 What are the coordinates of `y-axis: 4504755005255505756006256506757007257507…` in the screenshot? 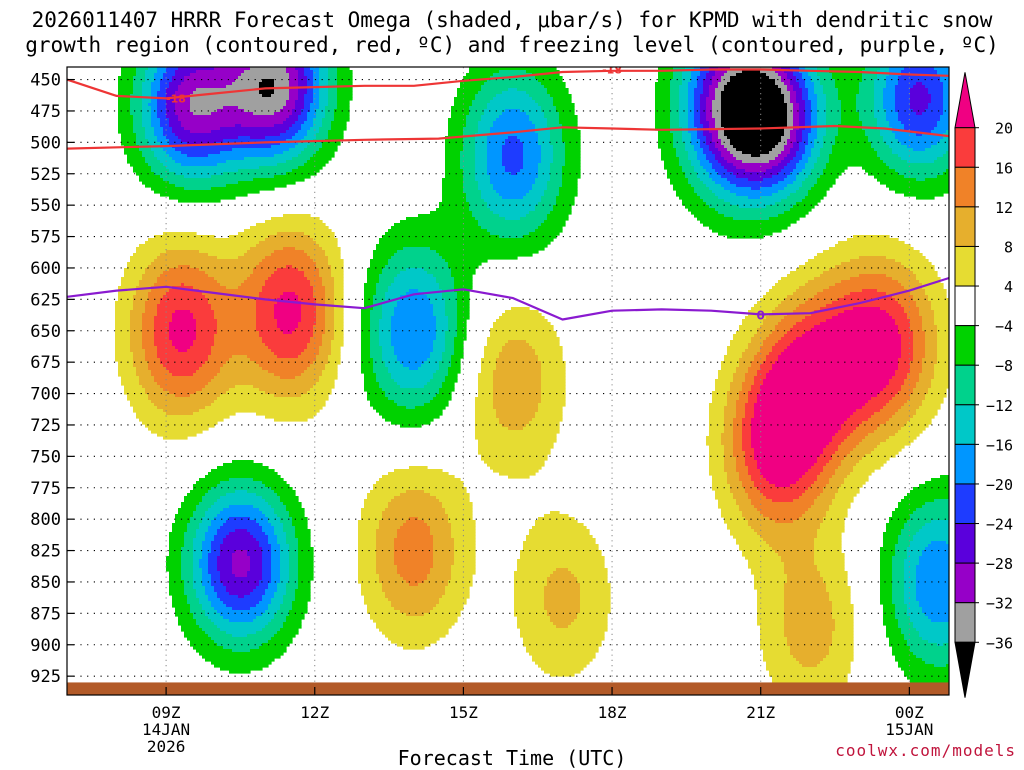 It's located at (52, 379).